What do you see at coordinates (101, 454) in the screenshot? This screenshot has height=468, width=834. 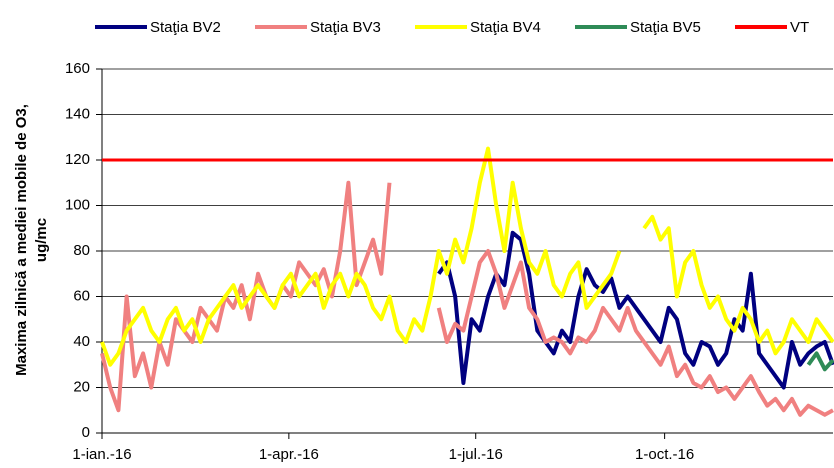 I see `x-tick-label: 1-ian.-16` at bounding box center [101, 454].